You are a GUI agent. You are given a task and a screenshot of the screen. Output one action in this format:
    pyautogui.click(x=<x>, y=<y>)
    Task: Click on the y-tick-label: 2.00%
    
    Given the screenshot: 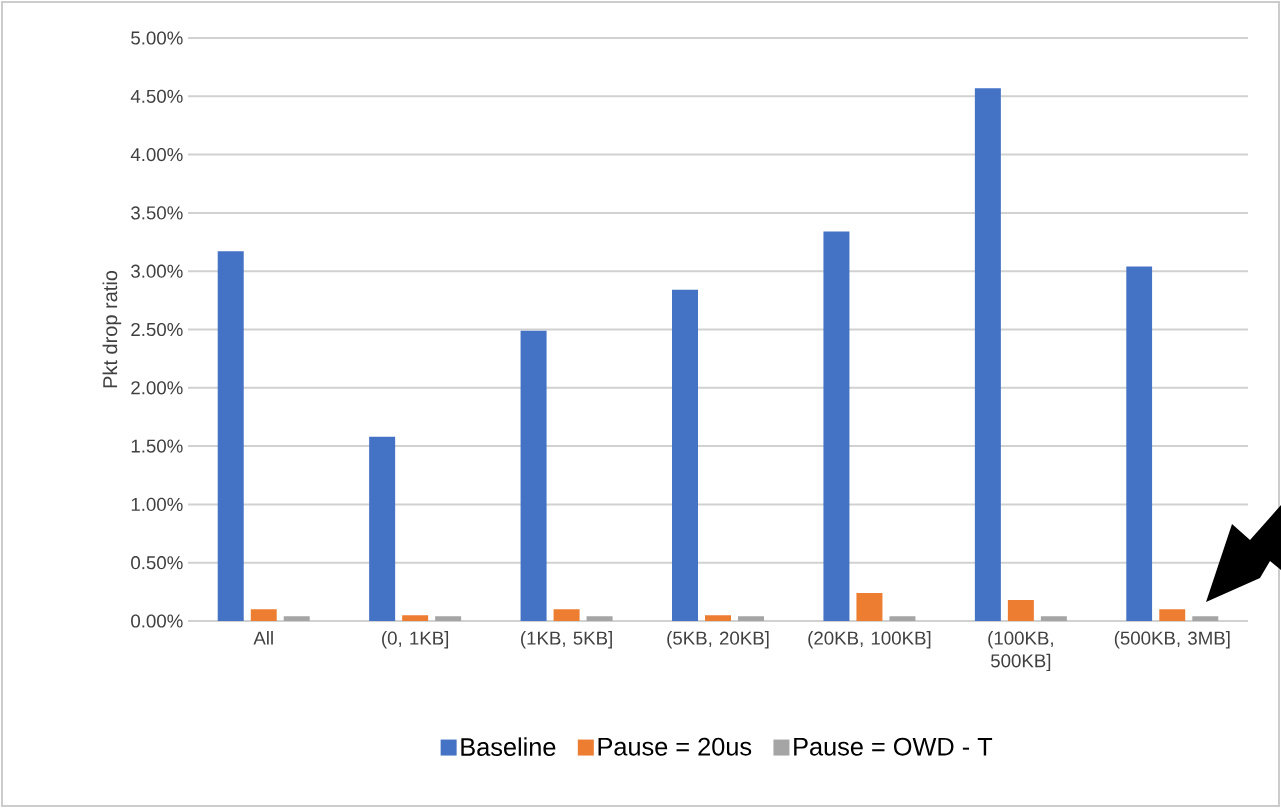 What is the action you would take?
    pyautogui.click(x=157, y=388)
    